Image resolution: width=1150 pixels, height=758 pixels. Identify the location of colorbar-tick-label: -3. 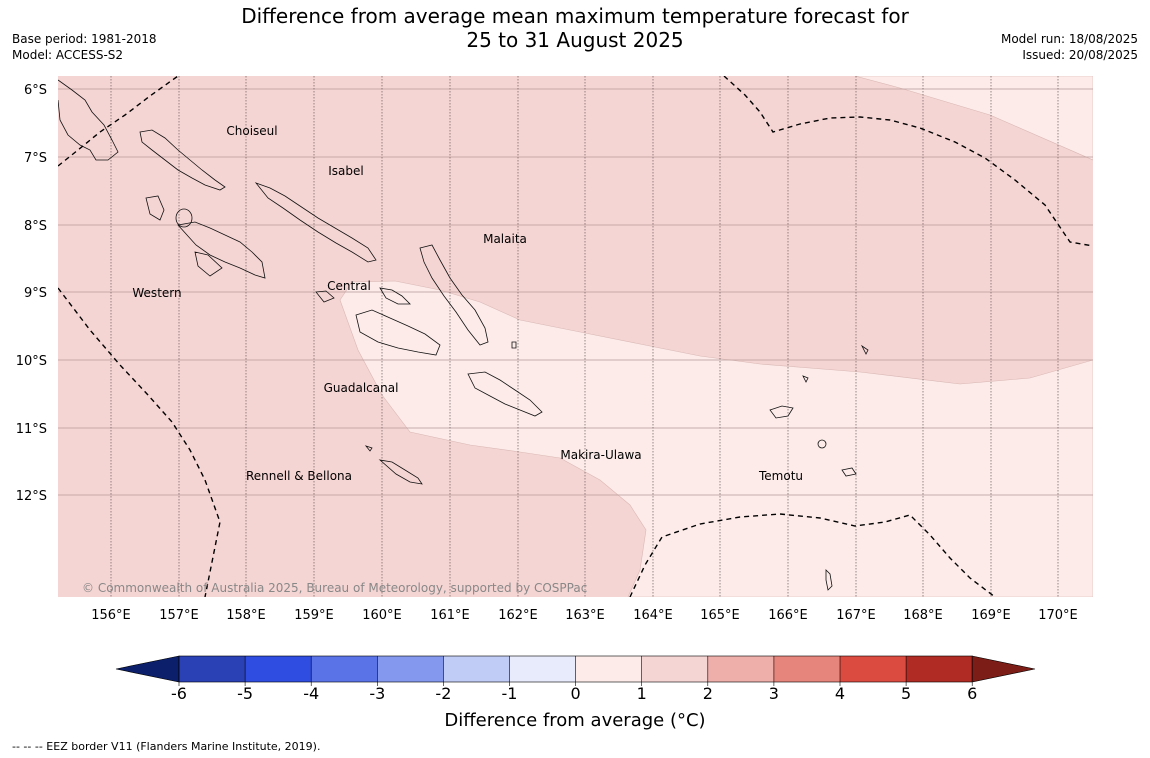
(377, 693).